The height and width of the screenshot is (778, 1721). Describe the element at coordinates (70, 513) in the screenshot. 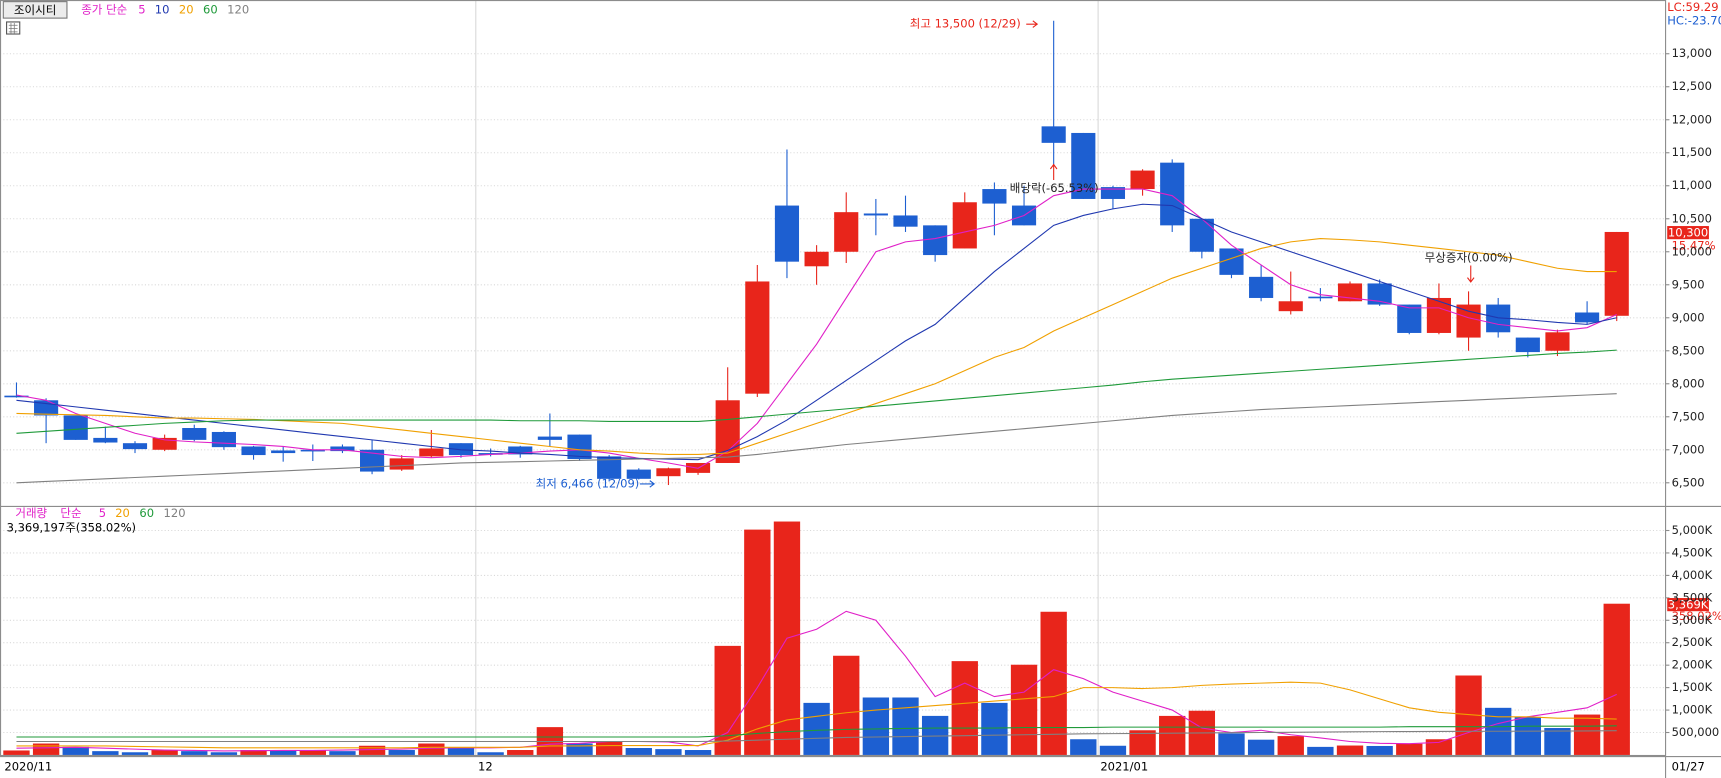

I see `volume-ma-label: 단순` at that location.